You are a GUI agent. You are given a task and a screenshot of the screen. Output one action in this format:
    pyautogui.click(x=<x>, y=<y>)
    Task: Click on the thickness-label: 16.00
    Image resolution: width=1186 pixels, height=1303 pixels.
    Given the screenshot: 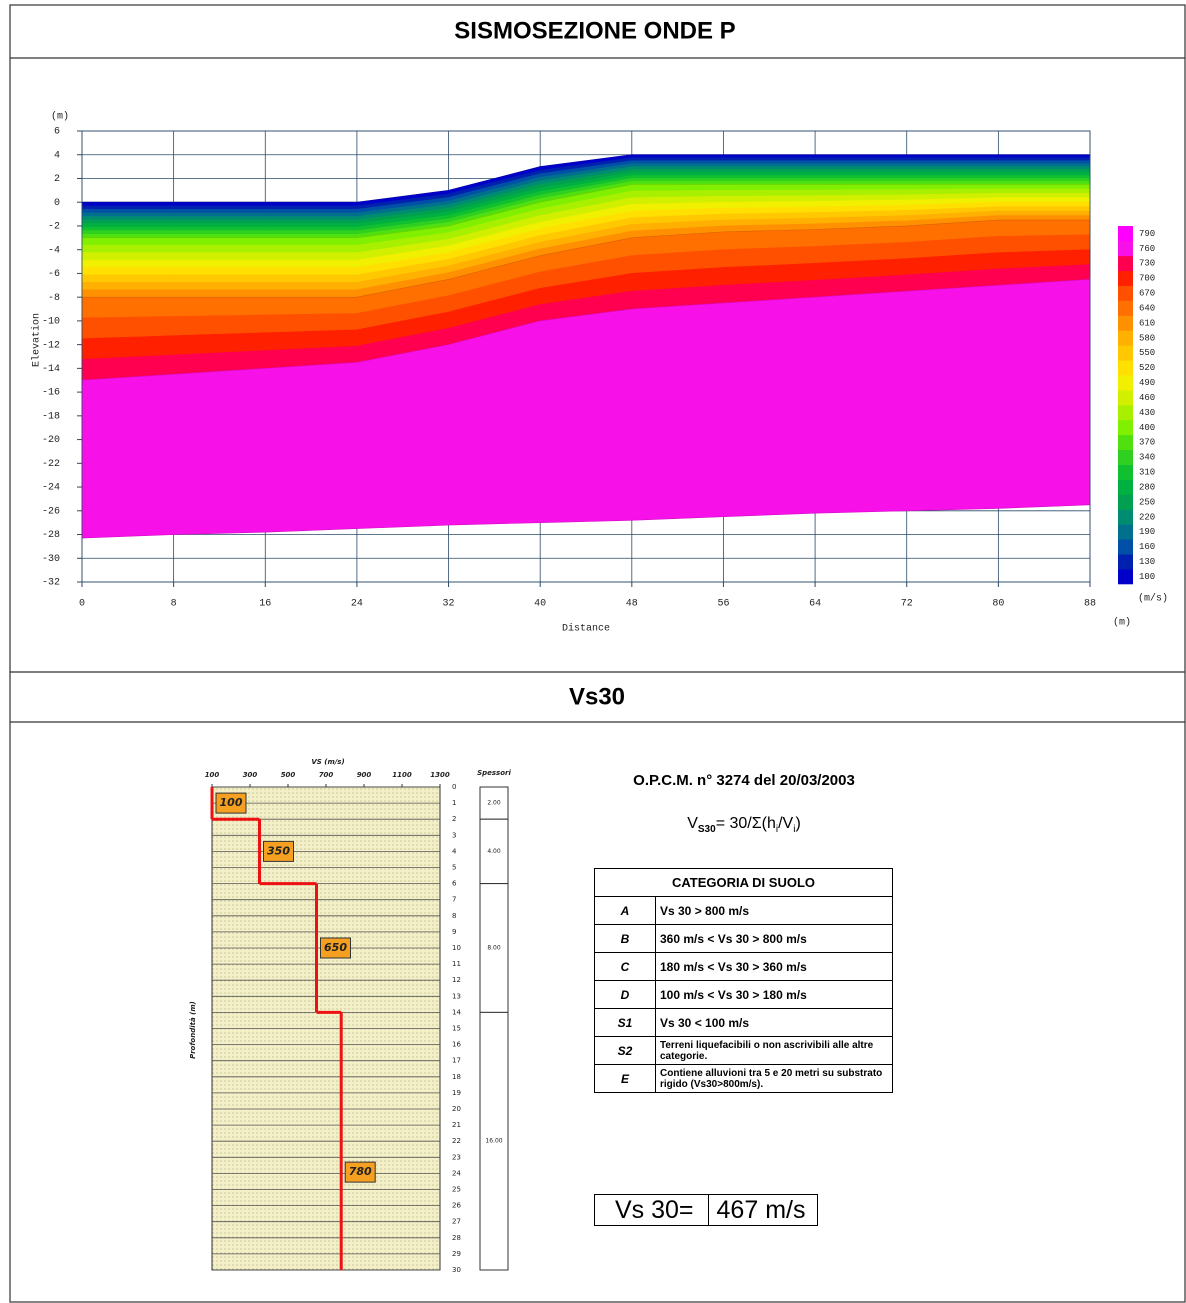 What is the action you would take?
    pyautogui.click(x=493, y=1141)
    